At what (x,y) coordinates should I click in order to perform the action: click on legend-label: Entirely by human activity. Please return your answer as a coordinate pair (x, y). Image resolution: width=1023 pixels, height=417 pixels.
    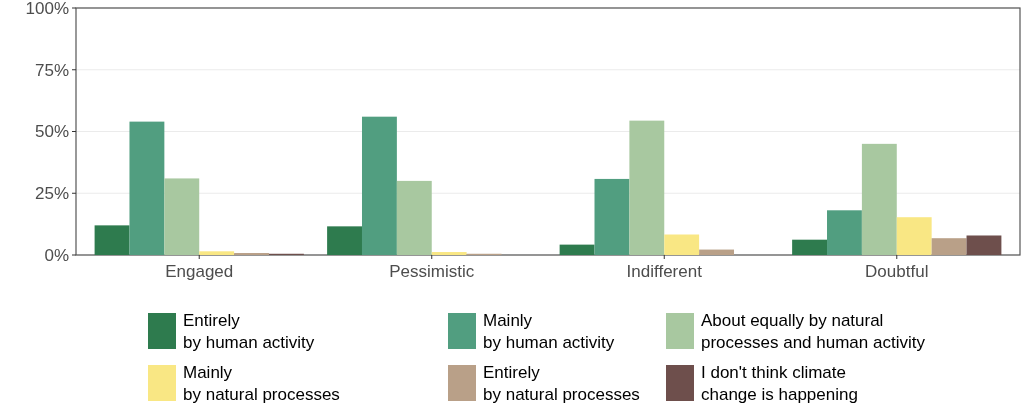
    Looking at the image, I should click on (249, 331).